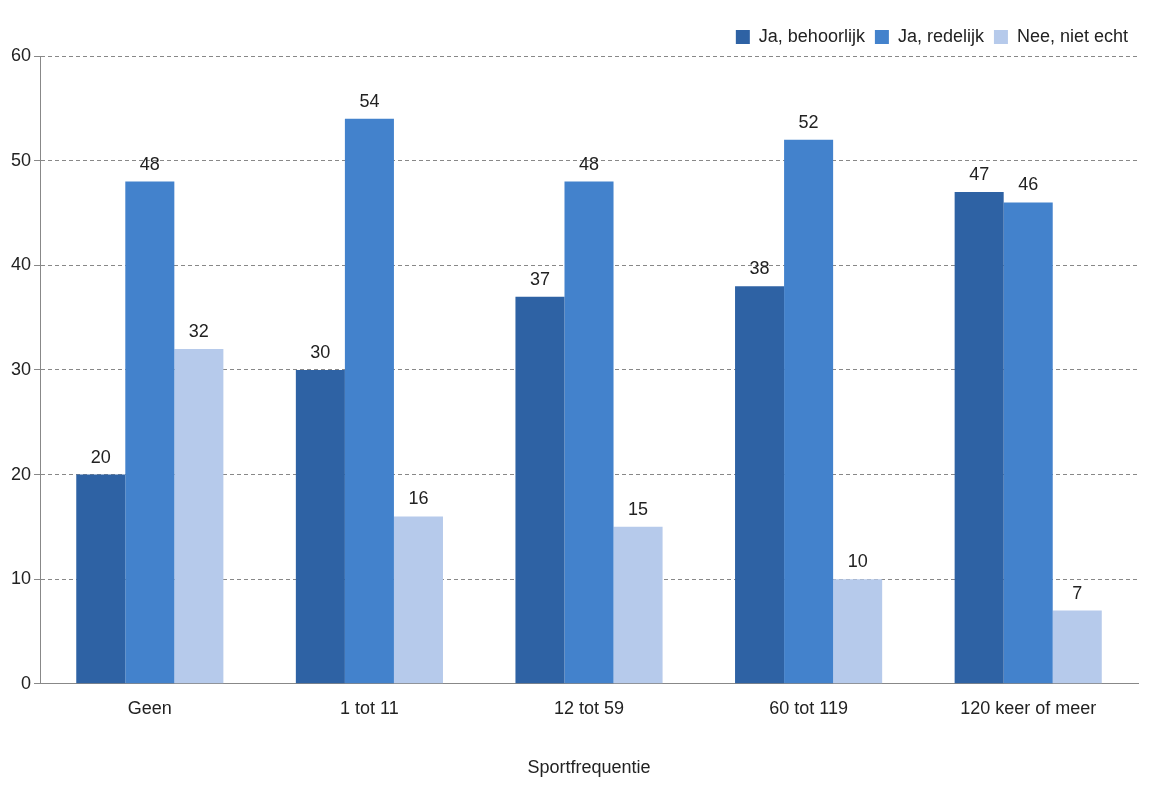  I want to click on y-tick-label: 0, so click(26, 682).